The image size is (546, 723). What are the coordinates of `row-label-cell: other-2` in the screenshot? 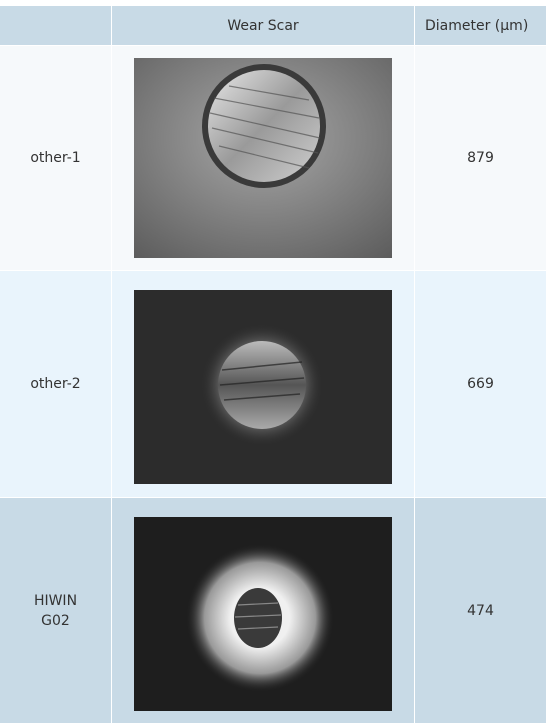 It's located at (55, 384).